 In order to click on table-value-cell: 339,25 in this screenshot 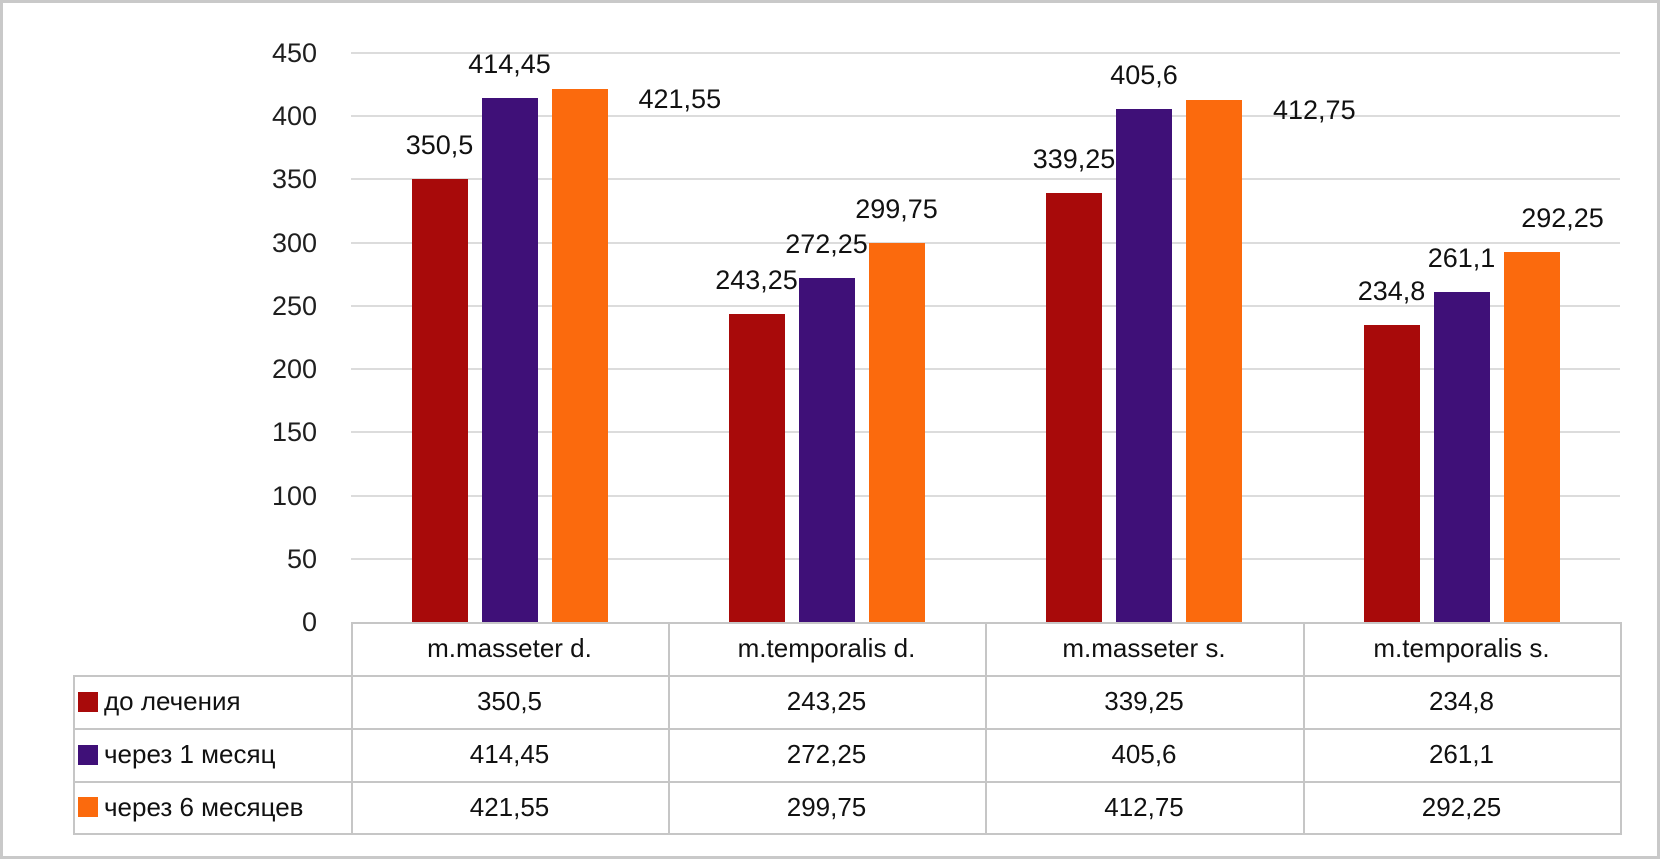, I will do `click(1144, 701)`.